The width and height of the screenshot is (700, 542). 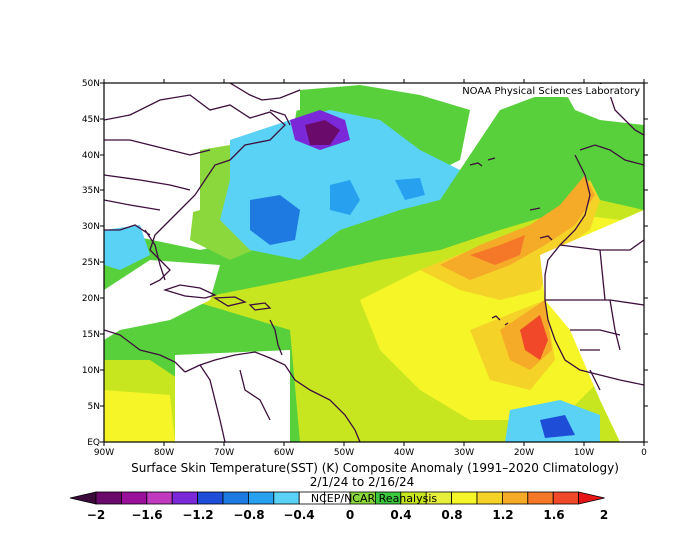 I want to click on colorbar-arrow-right, so click(x=591, y=498).